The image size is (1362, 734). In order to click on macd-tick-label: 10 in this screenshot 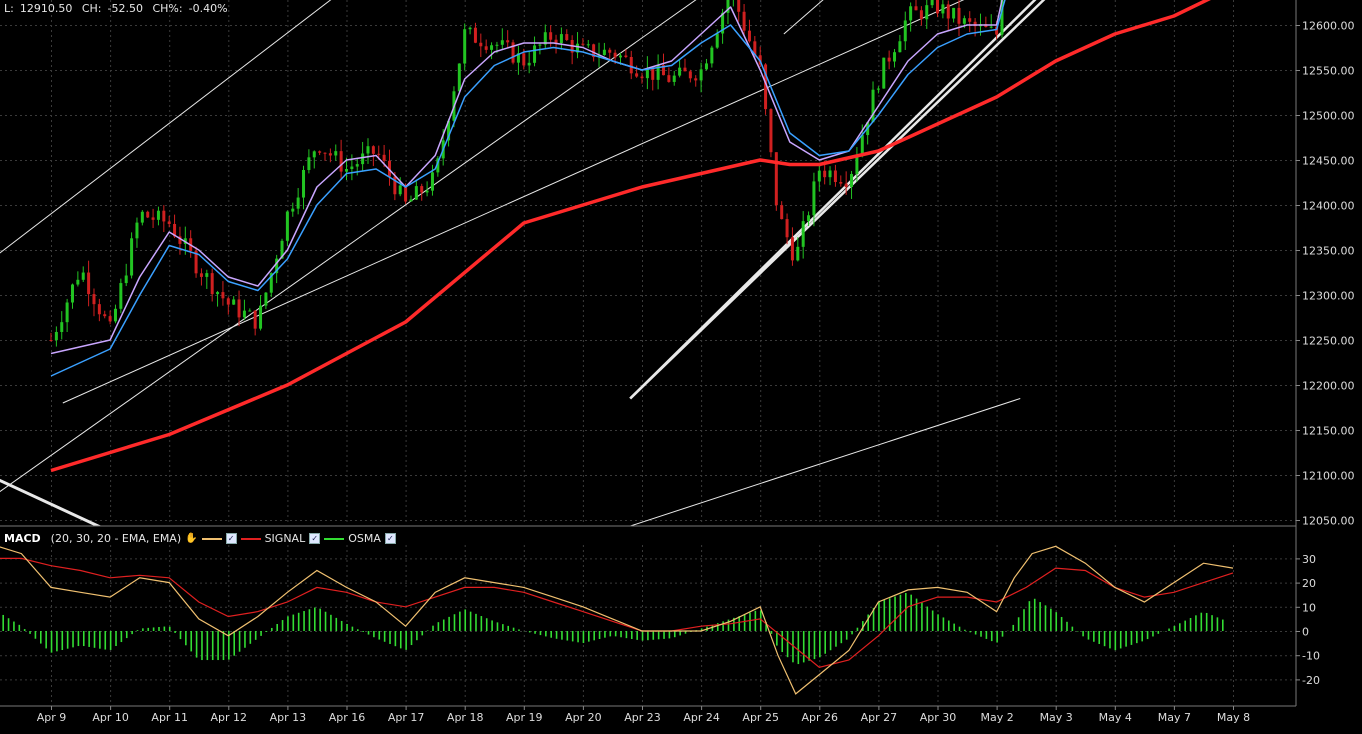, I will do `click(1309, 607)`.